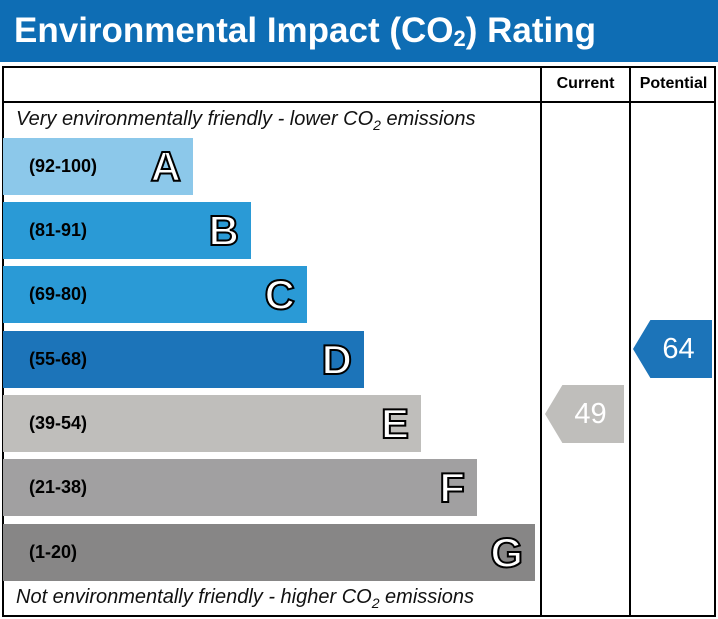  What do you see at coordinates (506, 552) in the screenshot?
I see `band-letter: G` at bounding box center [506, 552].